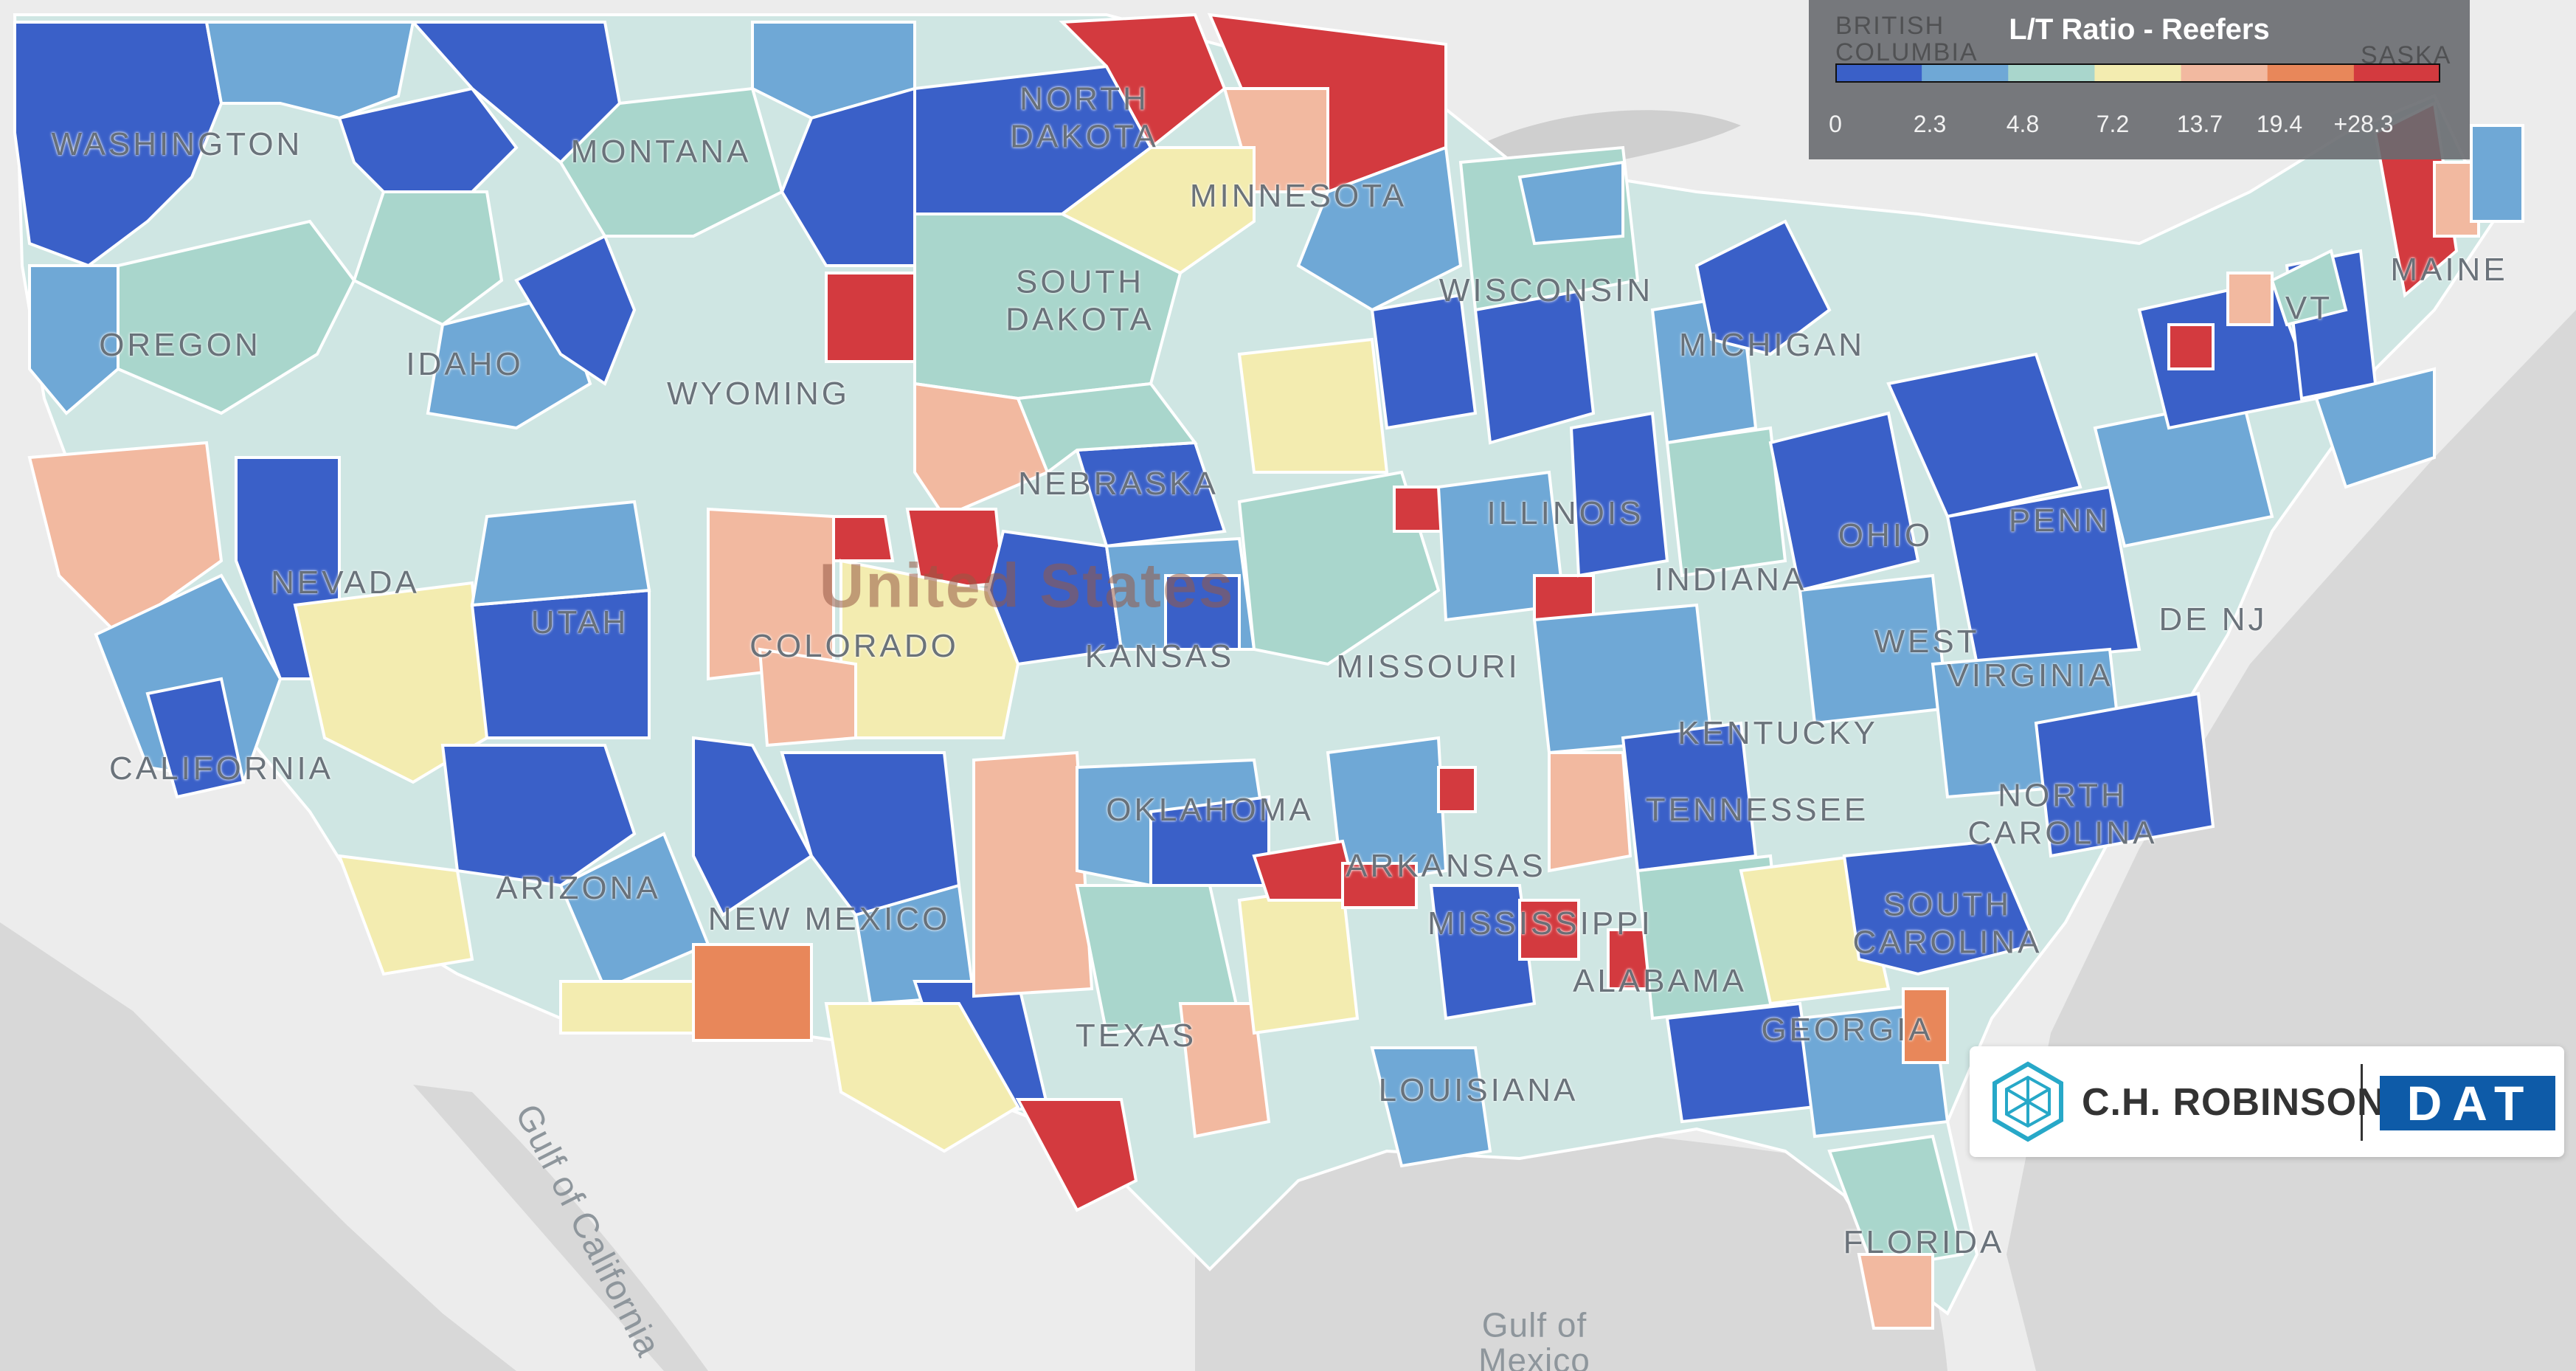 The width and height of the screenshot is (2576, 1371). I want to click on state-label-illinois: ILLINOIS, so click(1565, 513).